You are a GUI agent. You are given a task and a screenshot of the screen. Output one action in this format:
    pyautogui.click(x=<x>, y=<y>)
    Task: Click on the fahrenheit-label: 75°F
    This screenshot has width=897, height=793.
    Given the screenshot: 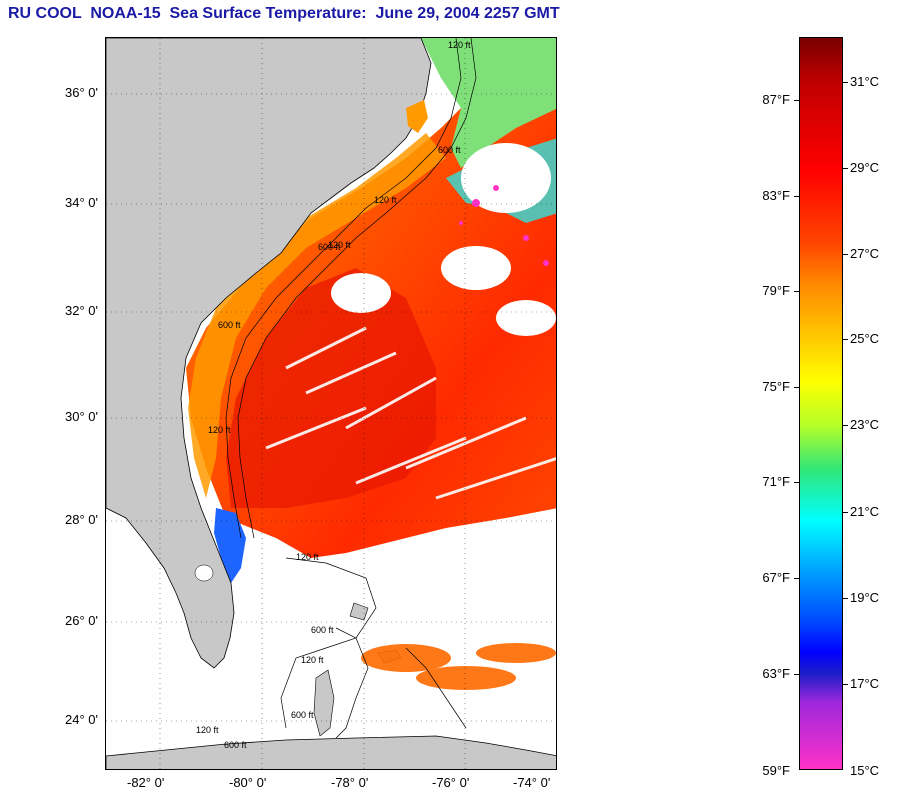 What is the action you would take?
    pyautogui.click(x=776, y=386)
    